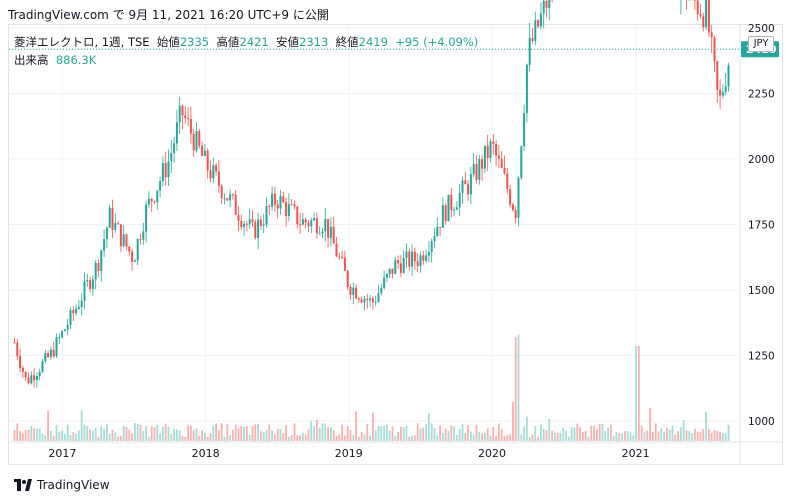  What do you see at coordinates (761, 422) in the screenshot?
I see `y-tick-label: 1000` at bounding box center [761, 422].